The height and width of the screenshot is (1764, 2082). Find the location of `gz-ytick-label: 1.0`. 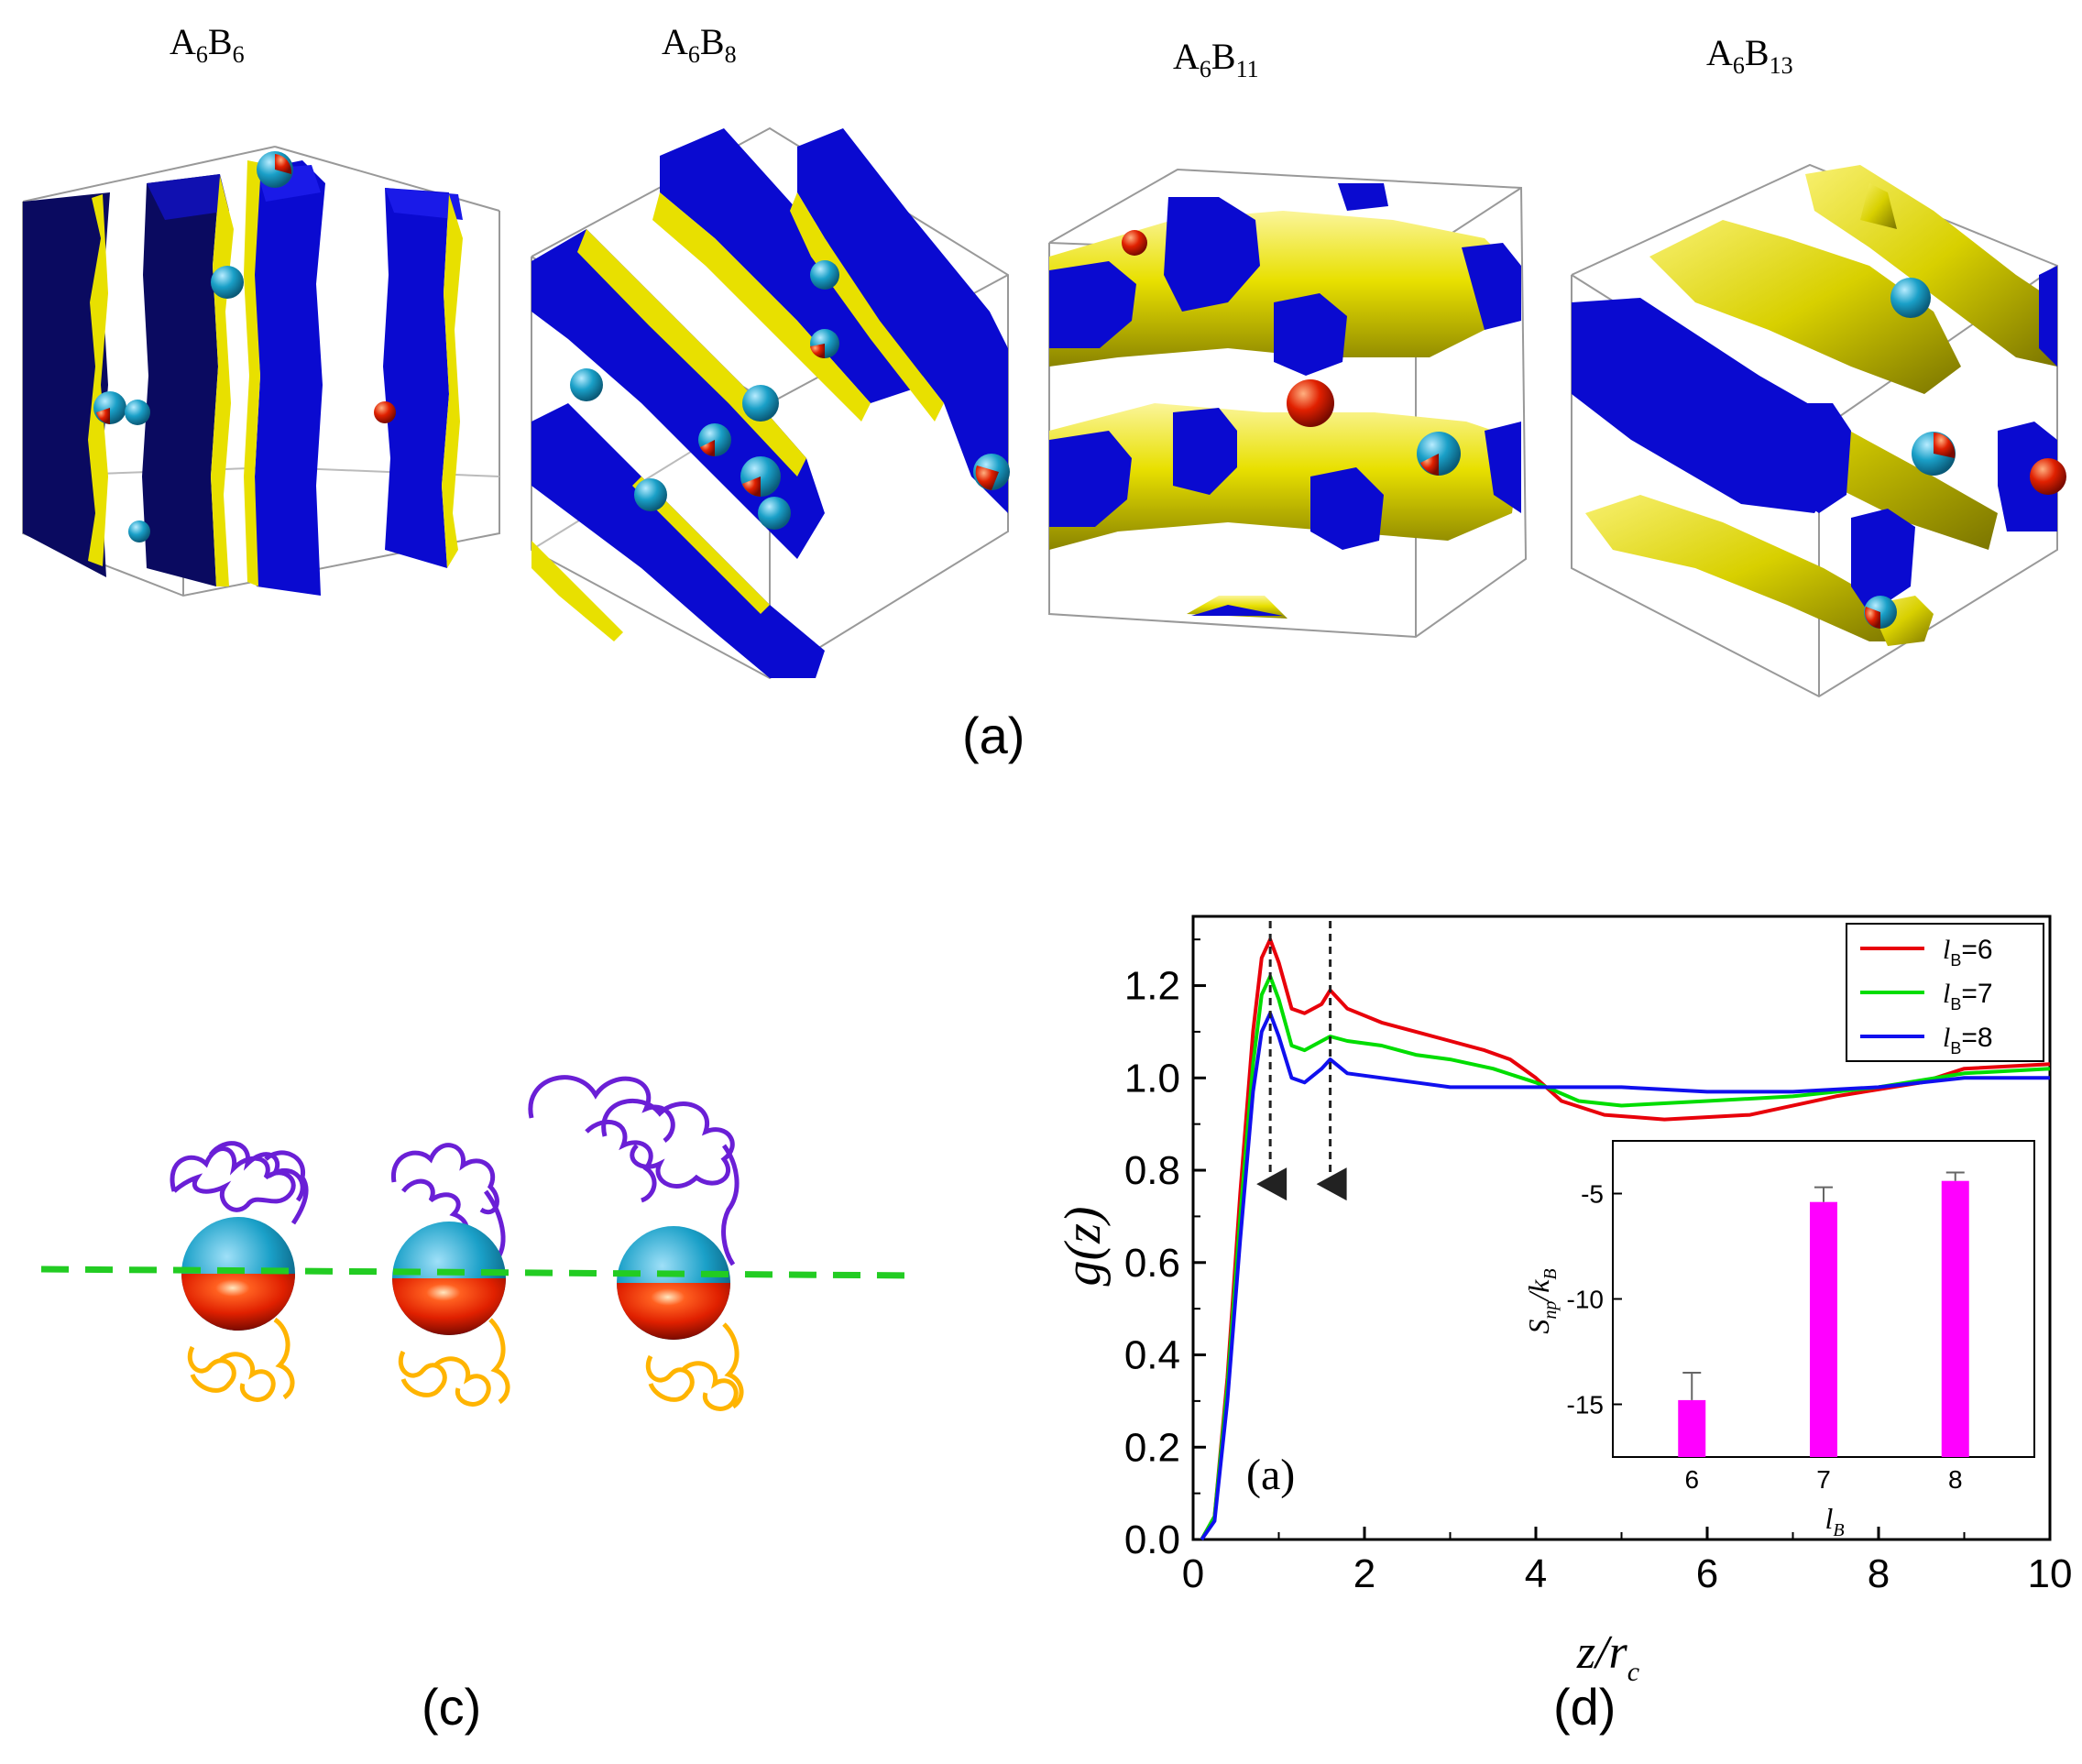

gz-ytick-label: 1.0 is located at coordinates (1152, 1078).